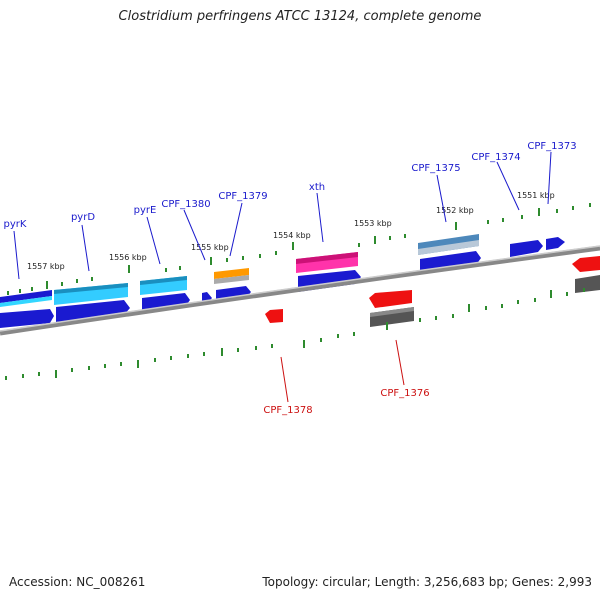 The height and width of the screenshot is (600, 600). Describe the element at coordinates (83, 217) in the screenshot. I see `gene-label-pyrD: pyrD` at that location.